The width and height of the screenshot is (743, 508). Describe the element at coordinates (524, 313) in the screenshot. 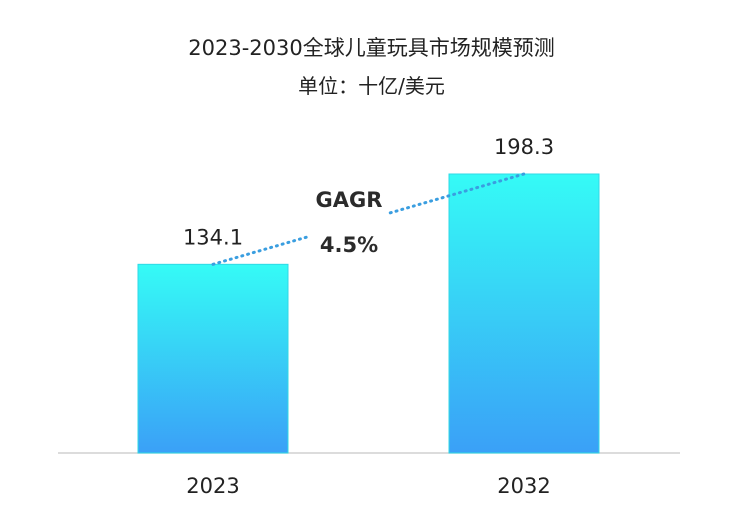

I see `bar-2032` at that location.